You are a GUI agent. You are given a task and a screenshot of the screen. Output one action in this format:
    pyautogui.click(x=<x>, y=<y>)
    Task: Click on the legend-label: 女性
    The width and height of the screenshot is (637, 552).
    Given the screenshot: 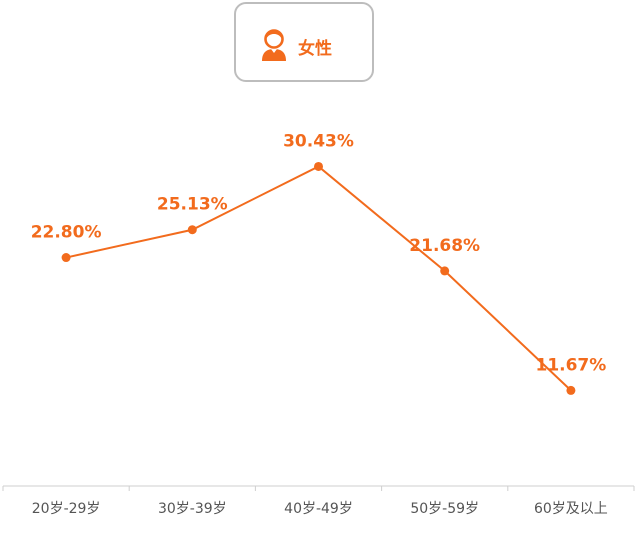 What is the action you would take?
    pyautogui.click(x=315, y=49)
    